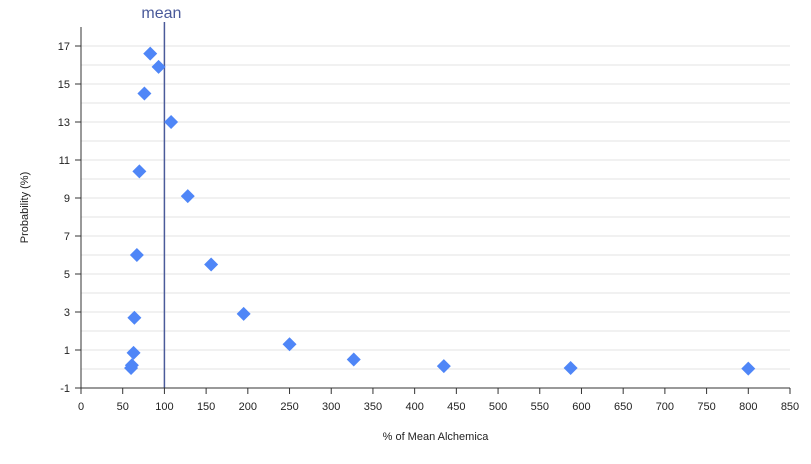  I want to click on y-tick-label: 1, so click(67, 351).